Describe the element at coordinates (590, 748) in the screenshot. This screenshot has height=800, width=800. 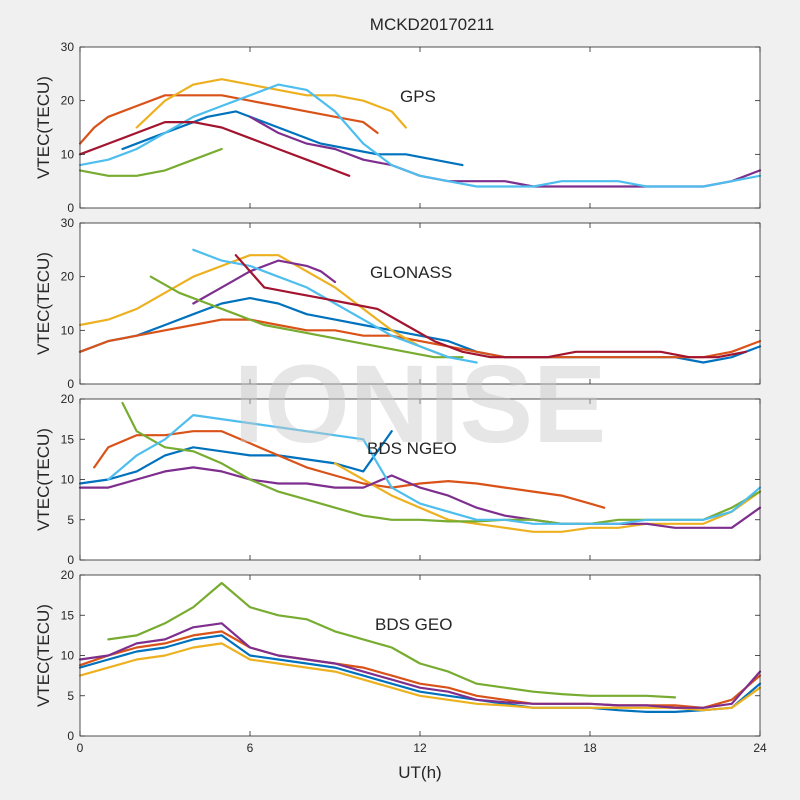
I see `x-tick-label: 18` at that location.